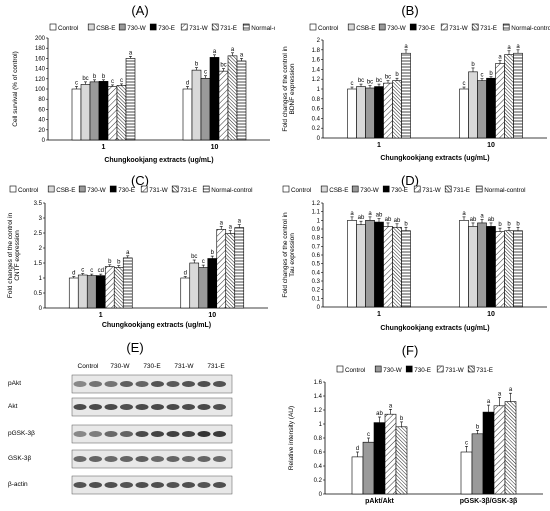 The height and width of the screenshot is (511, 550). Describe the element at coordinates (13, 406) in the screenshot. I see `blot-row-label: Akt` at that location.